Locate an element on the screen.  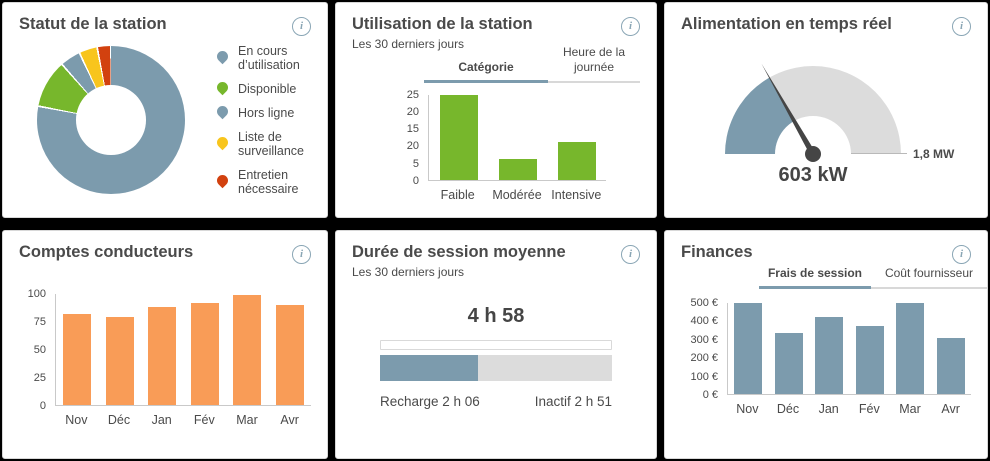
gauge-max-line is located at coordinates (879, 153).